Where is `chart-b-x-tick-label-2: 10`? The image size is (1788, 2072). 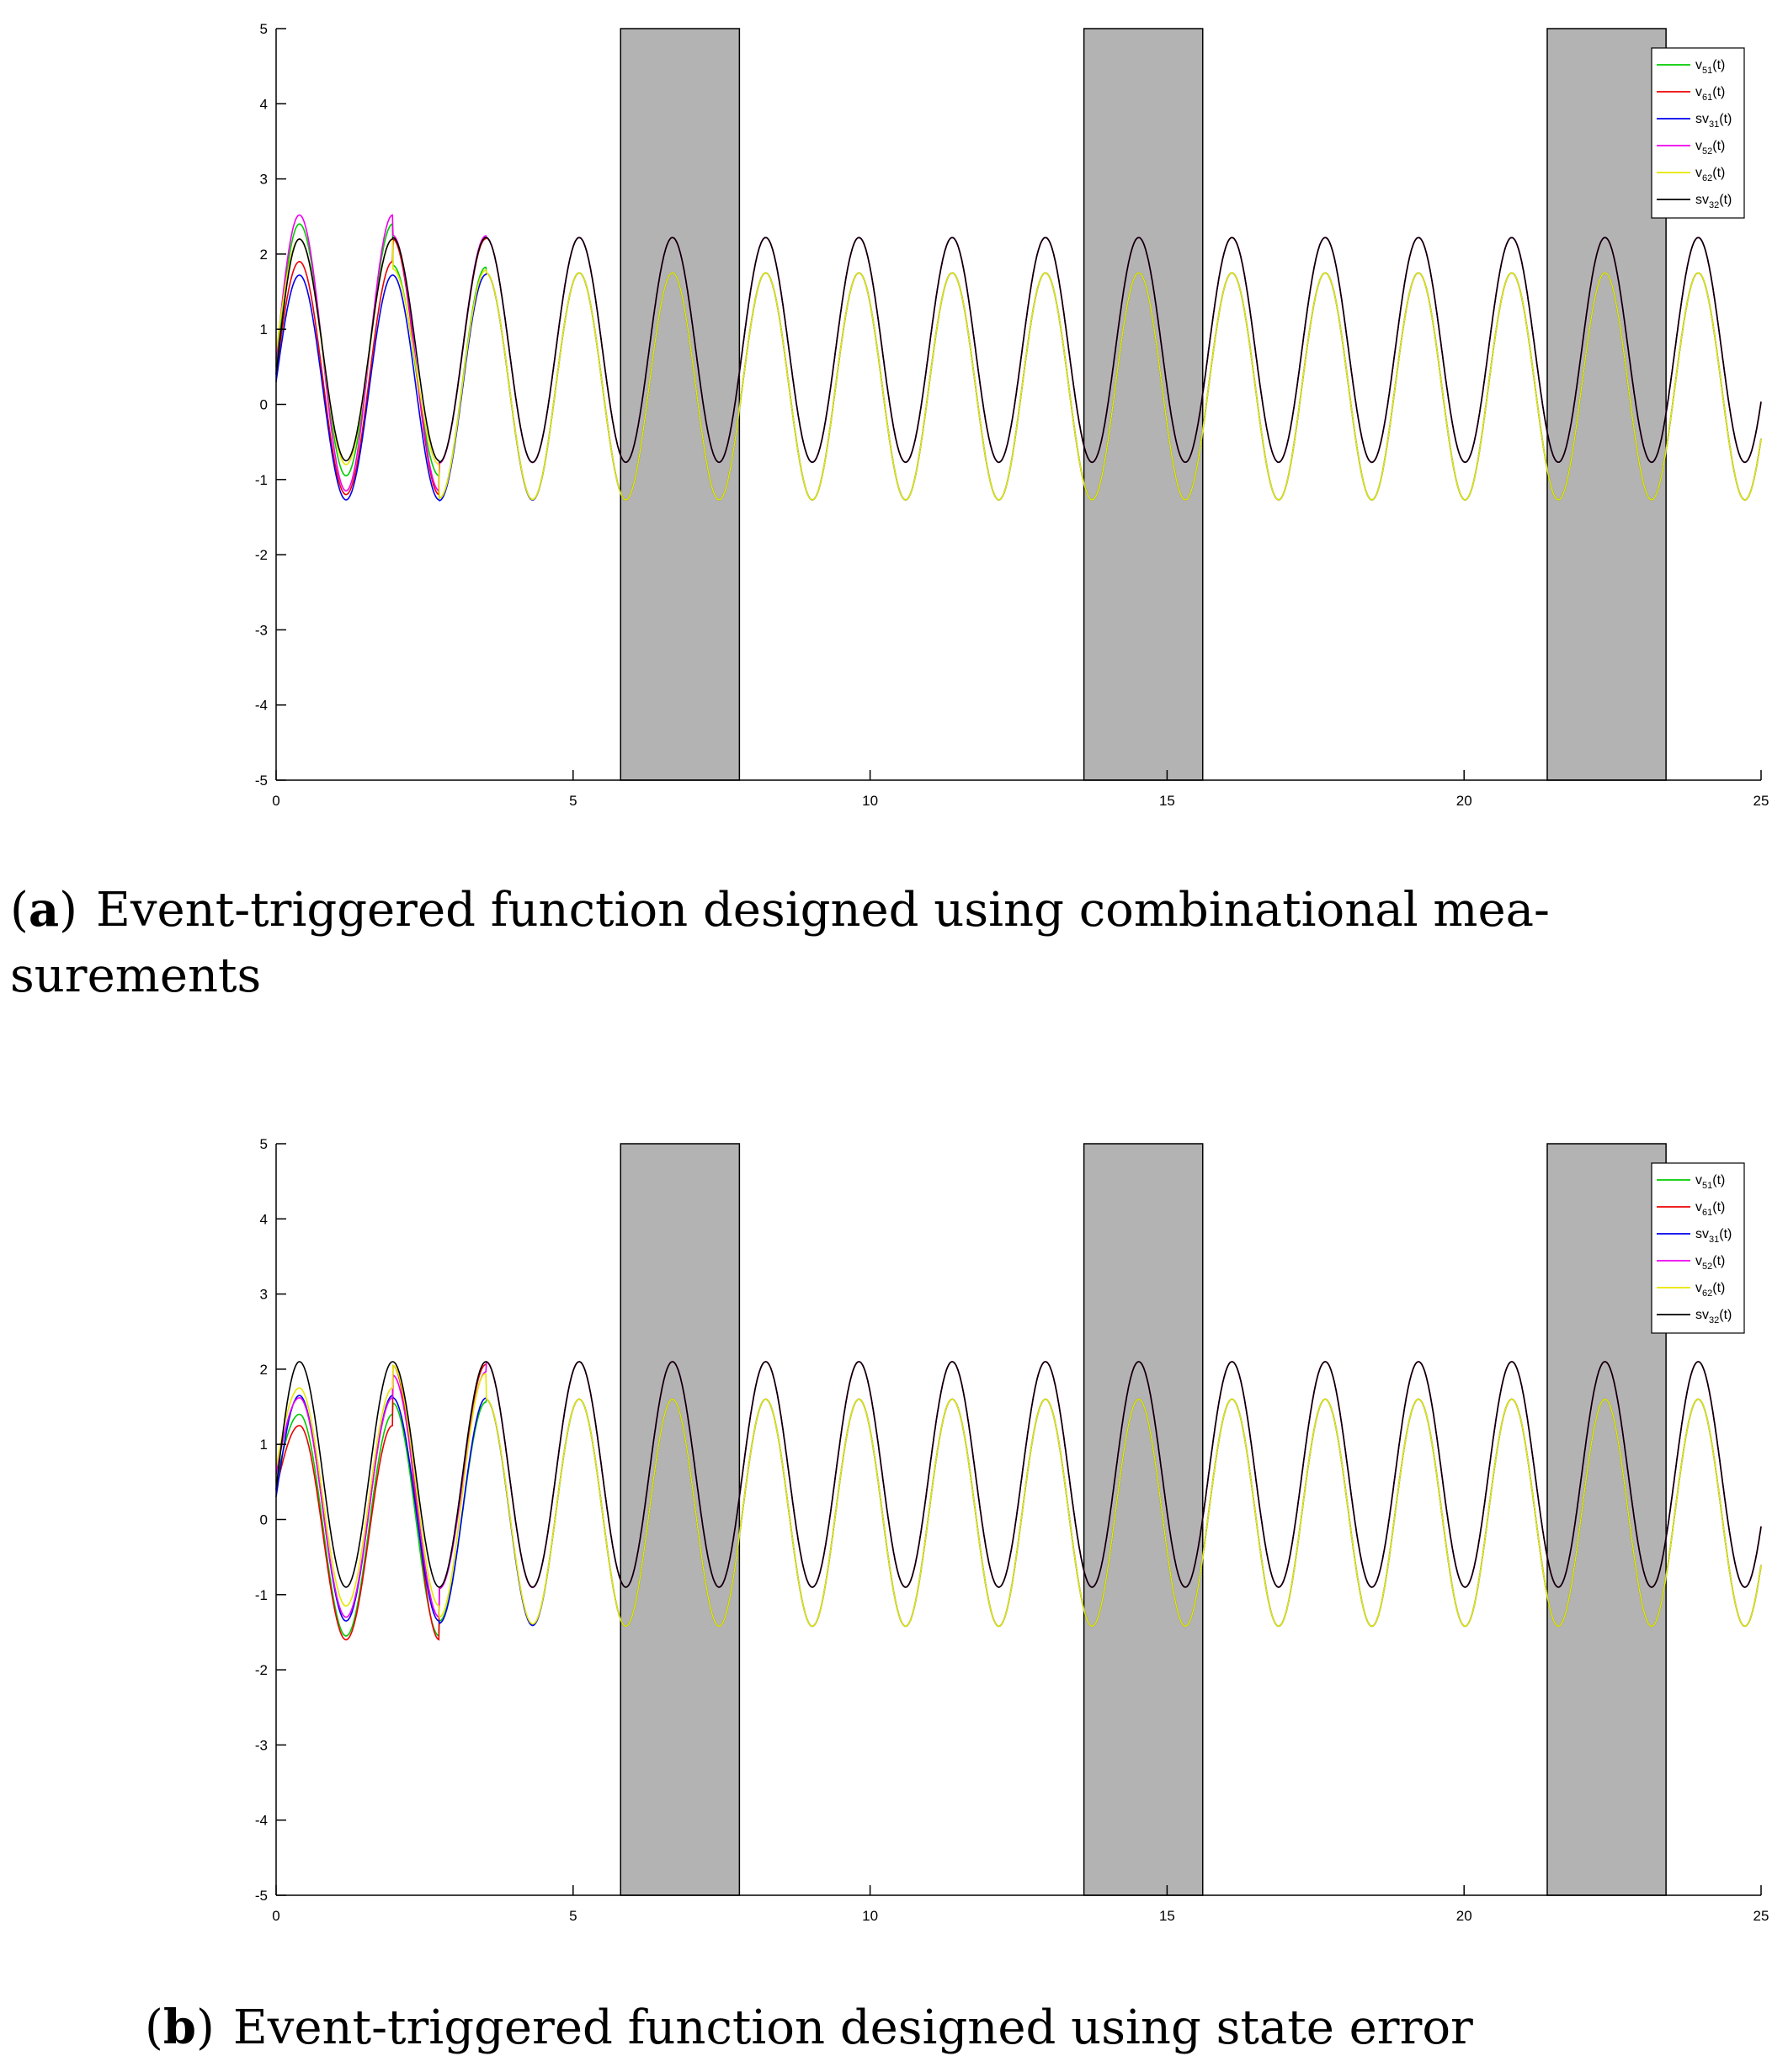 chart-b-x-tick-label-2: 10 is located at coordinates (870, 1916).